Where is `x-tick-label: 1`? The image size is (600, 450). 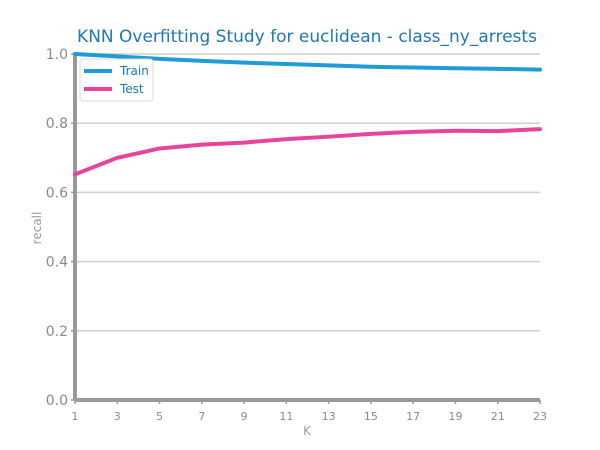 x-tick-label: 1 is located at coordinates (75, 416).